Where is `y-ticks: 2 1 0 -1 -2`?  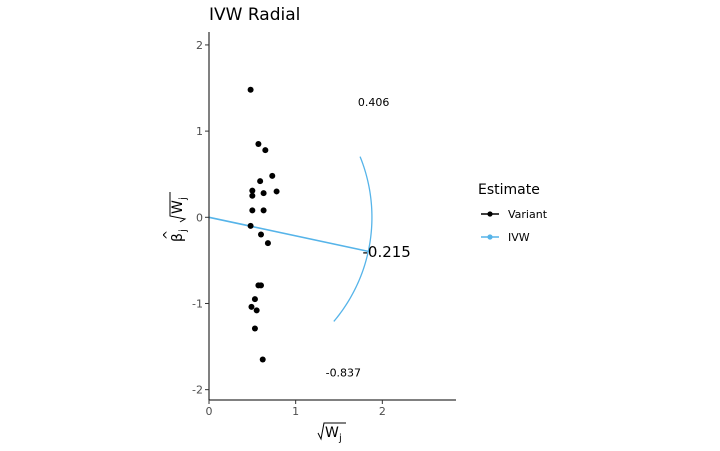
y-ticks: 2 1 0 -1 -2 is located at coordinates (200, 218).